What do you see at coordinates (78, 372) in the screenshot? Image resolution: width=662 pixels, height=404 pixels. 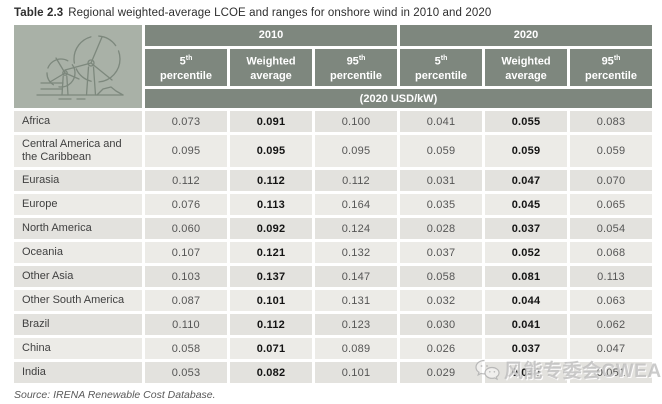 I see `region-label: India` at bounding box center [78, 372].